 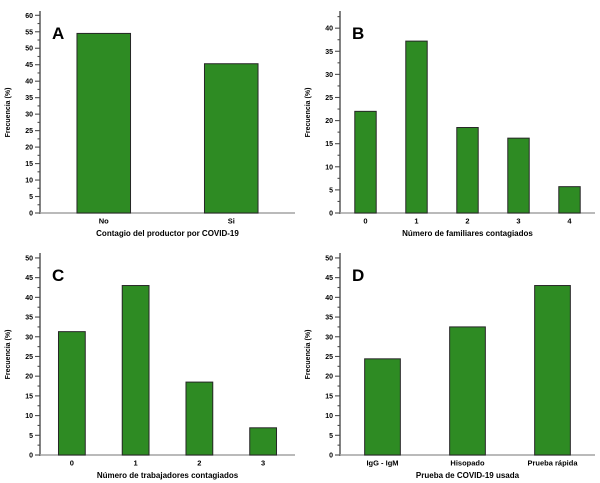 What do you see at coordinates (358, 275) in the screenshot?
I see `panel-letter: D` at bounding box center [358, 275].